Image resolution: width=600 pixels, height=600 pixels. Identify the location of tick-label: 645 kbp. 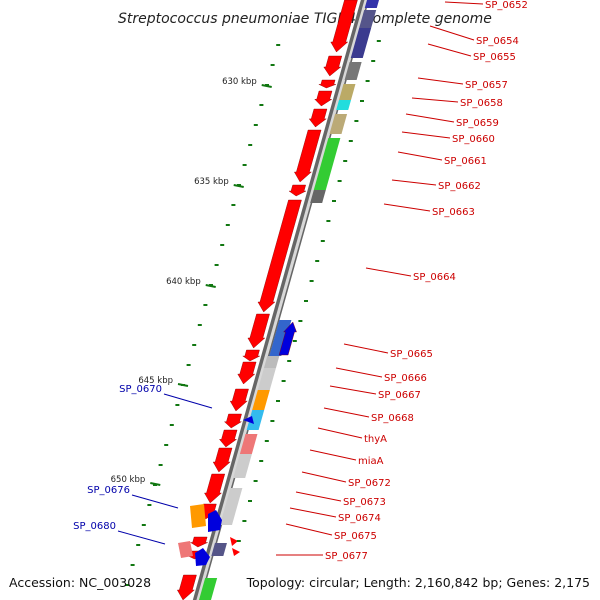
(155, 381).